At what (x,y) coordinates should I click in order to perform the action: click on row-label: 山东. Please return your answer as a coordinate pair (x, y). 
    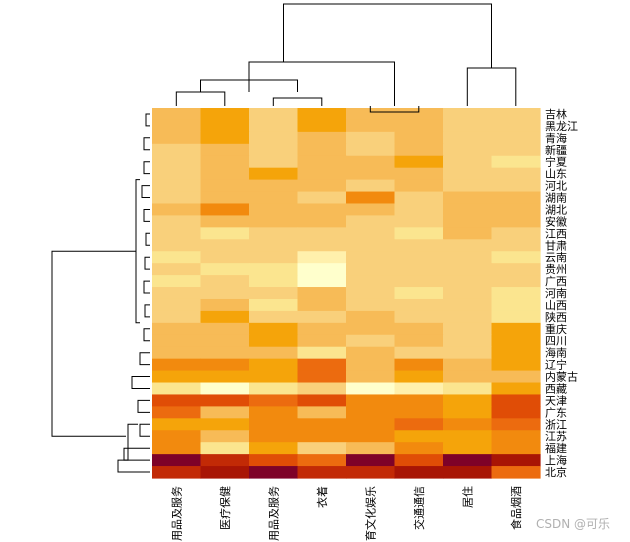
    Looking at the image, I should click on (556, 174).